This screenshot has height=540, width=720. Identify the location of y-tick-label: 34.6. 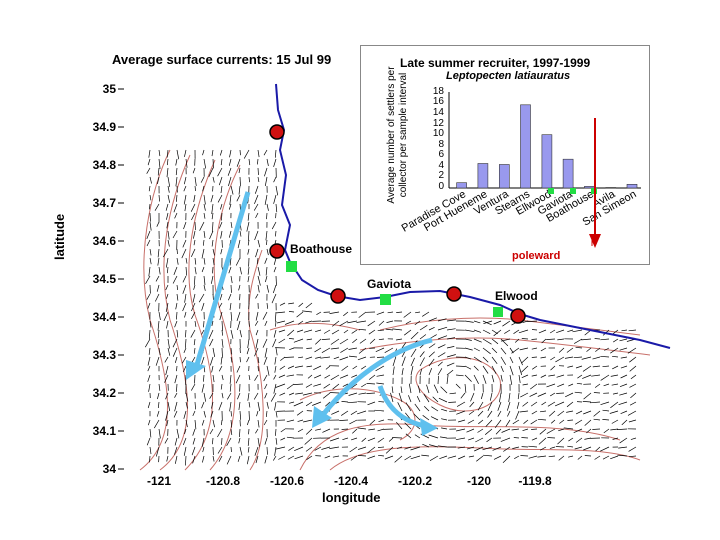
(104, 241).